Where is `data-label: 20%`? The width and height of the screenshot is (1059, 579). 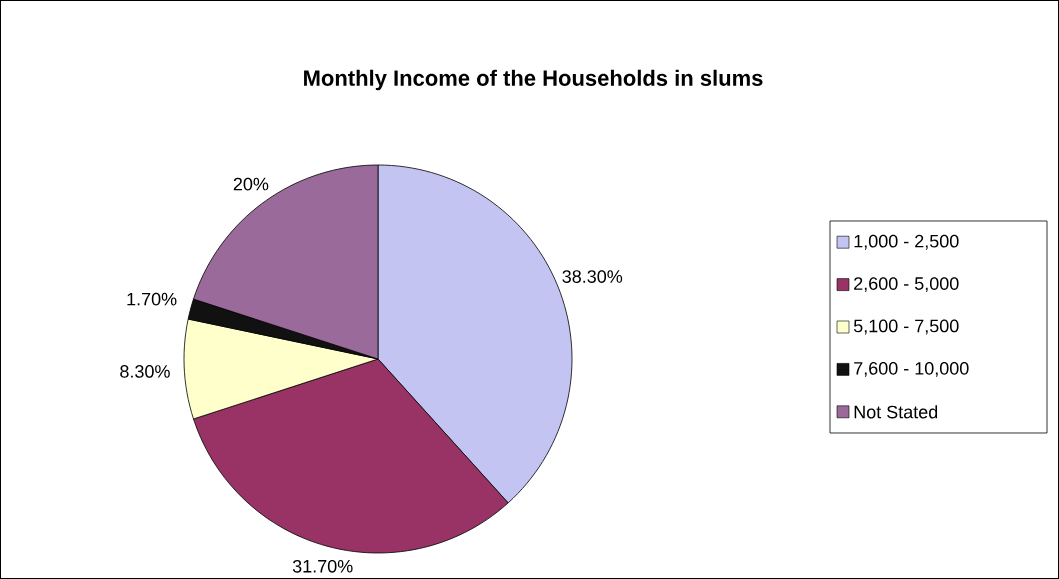 data-label: 20% is located at coordinates (251, 184).